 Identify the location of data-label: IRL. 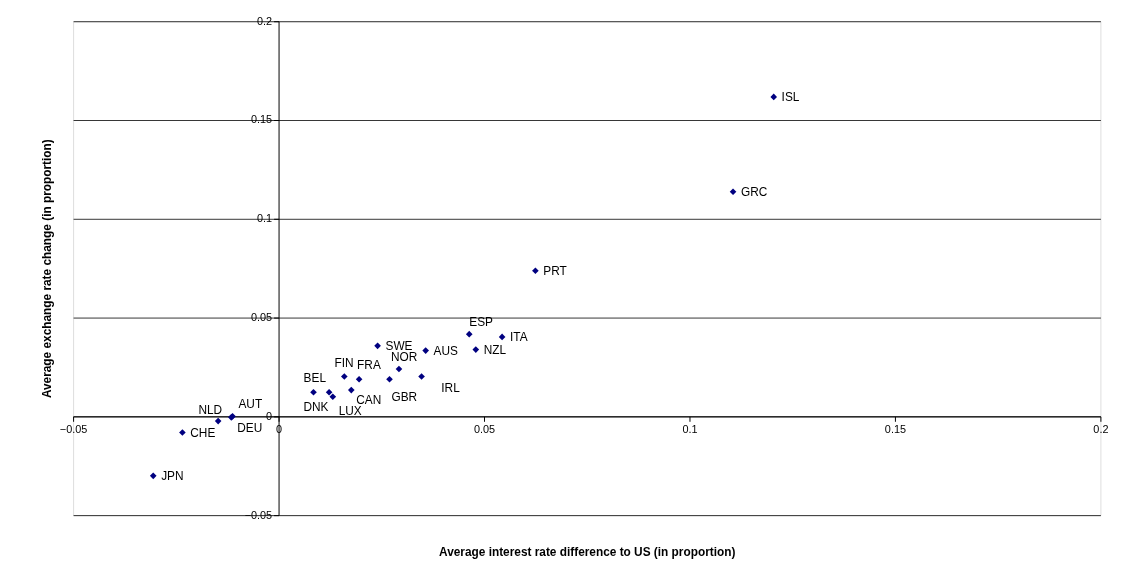
(451, 388).